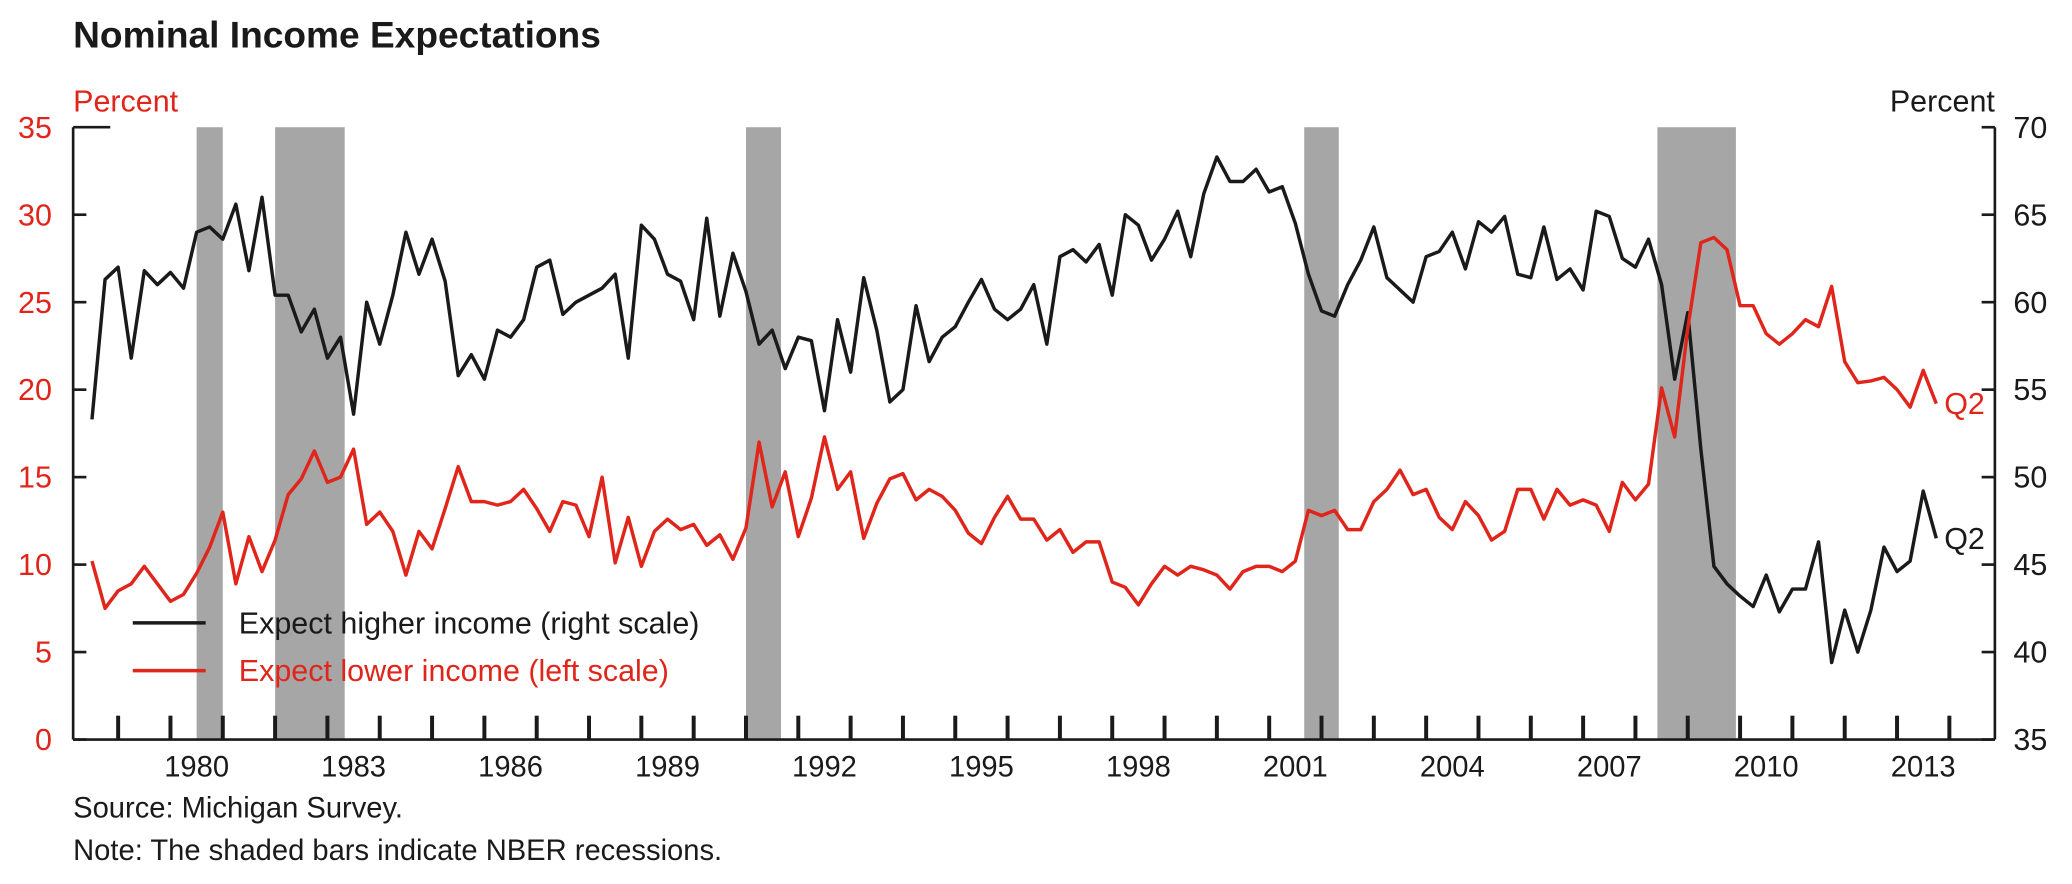 The width and height of the screenshot is (2072, 884). What do you see at coordinates (1138, 768) in the screenshot?
I see `x-tick-label: 1998` at bounding box center [1138, 768].